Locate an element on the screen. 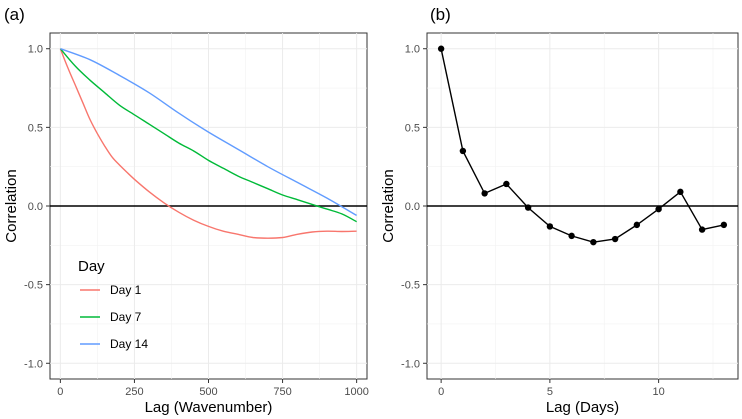  panel-a-x-axis-label: Lag (Wavenumber) is located at coordinates (209, 407).